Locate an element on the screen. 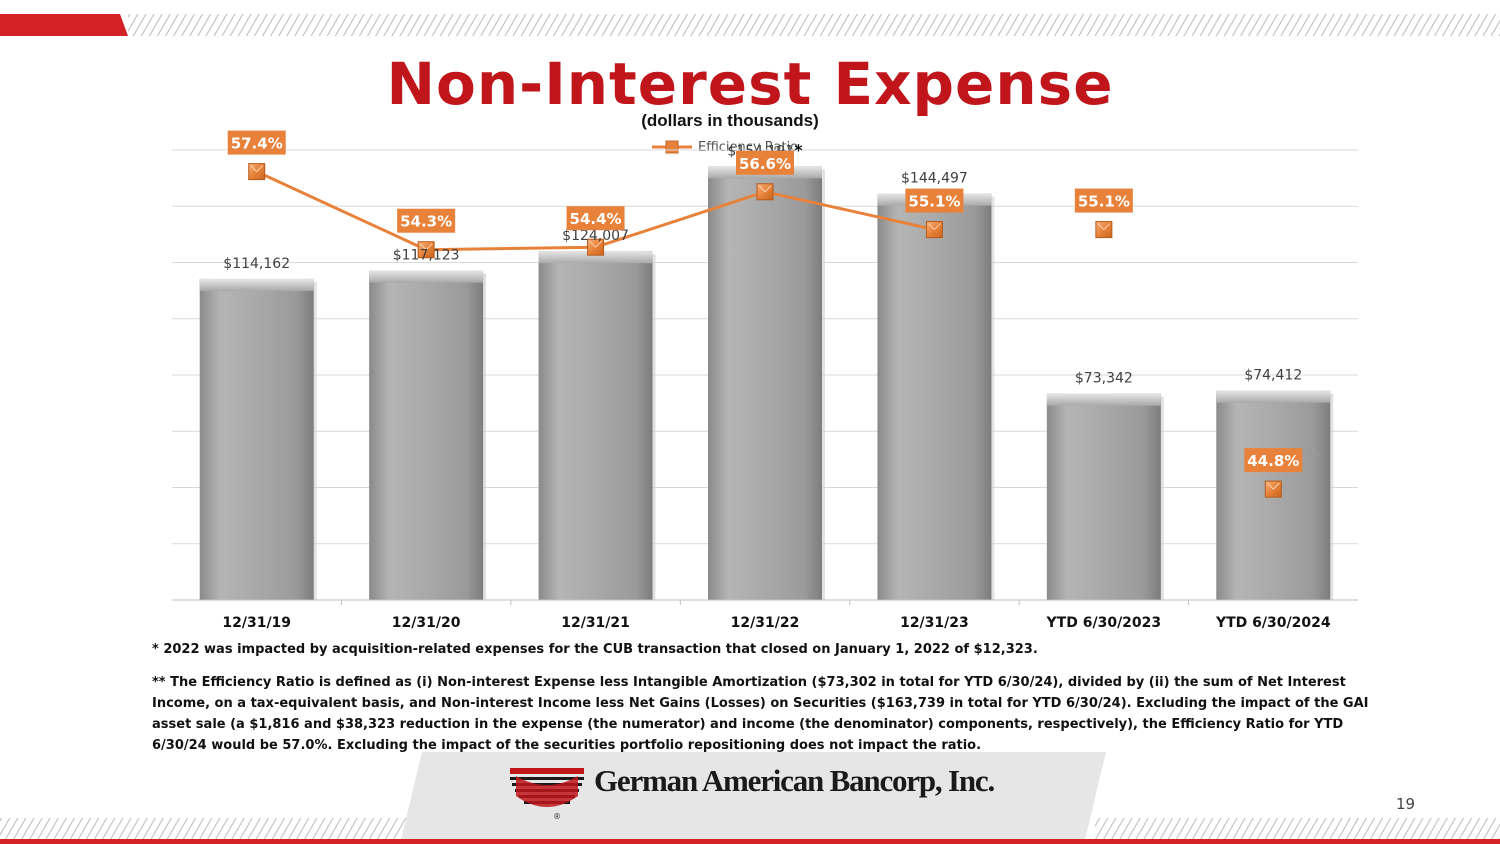  page-number: 19 is located at coordinates (1406, 804).